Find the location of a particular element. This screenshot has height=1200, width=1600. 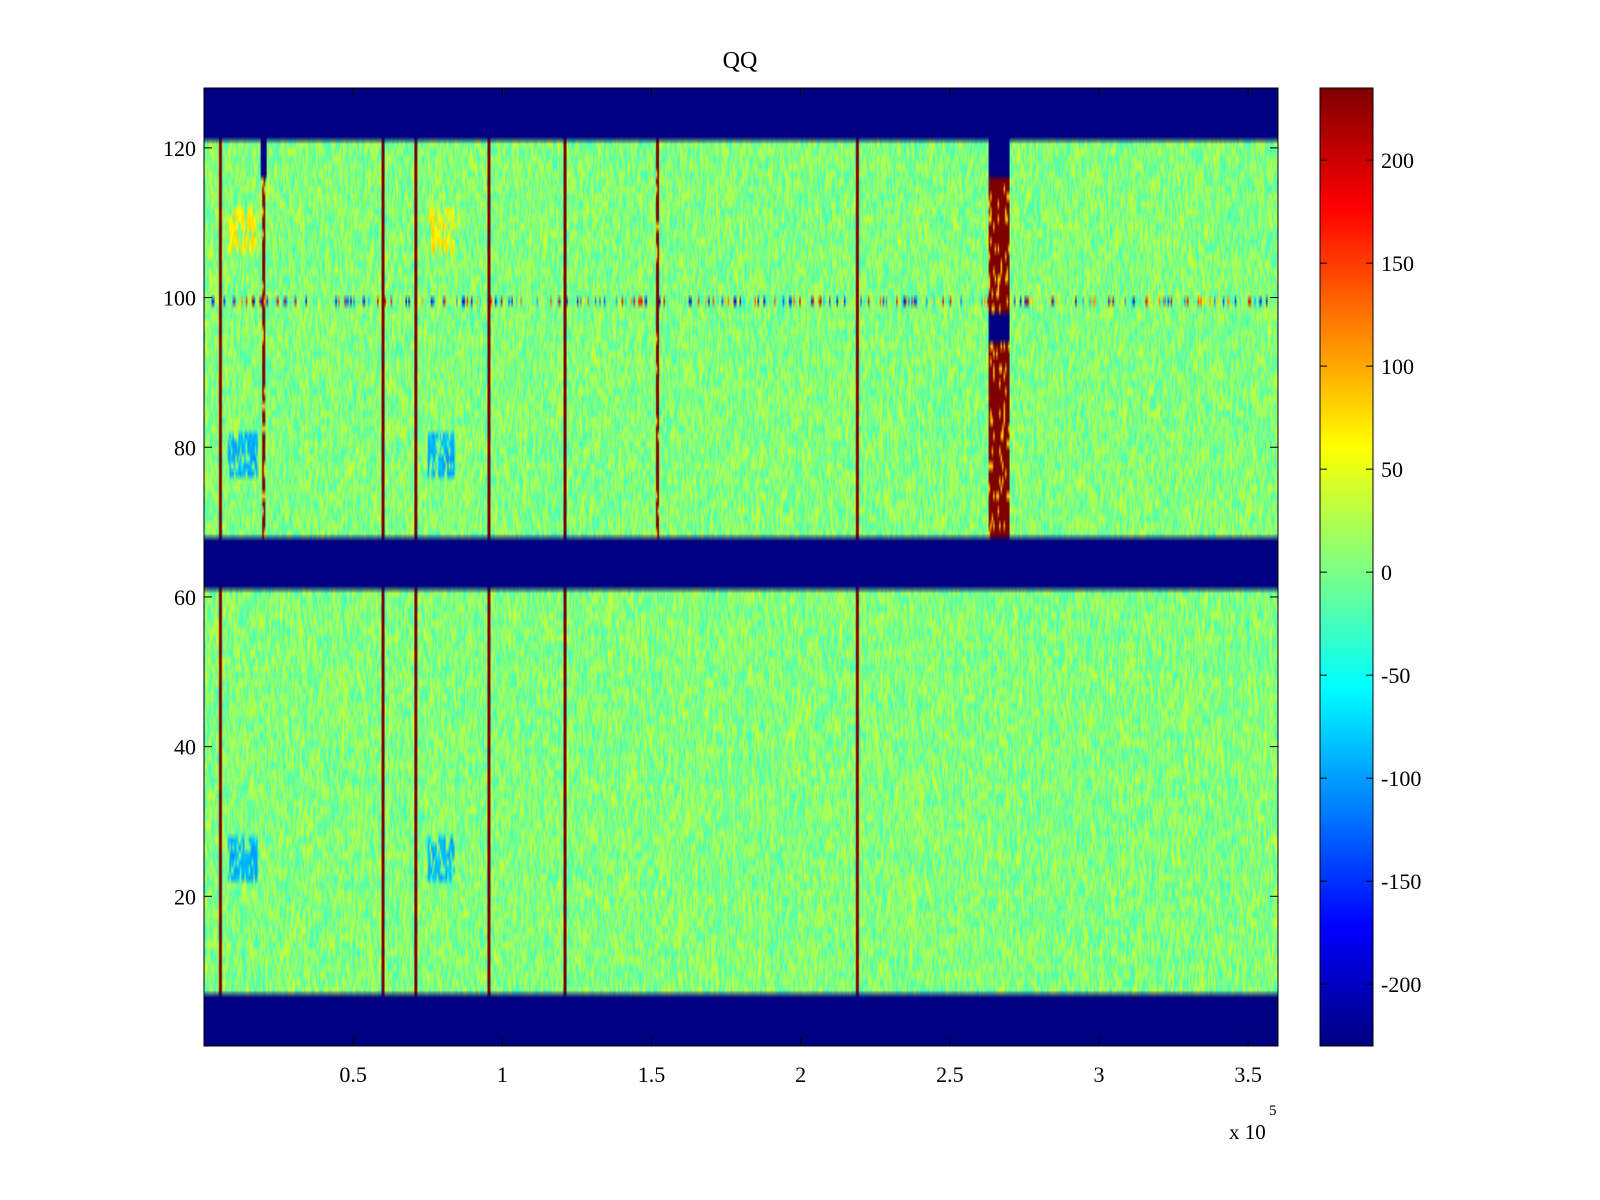

x-tick-label: 2.5 is located at coordinates (950, 1074).